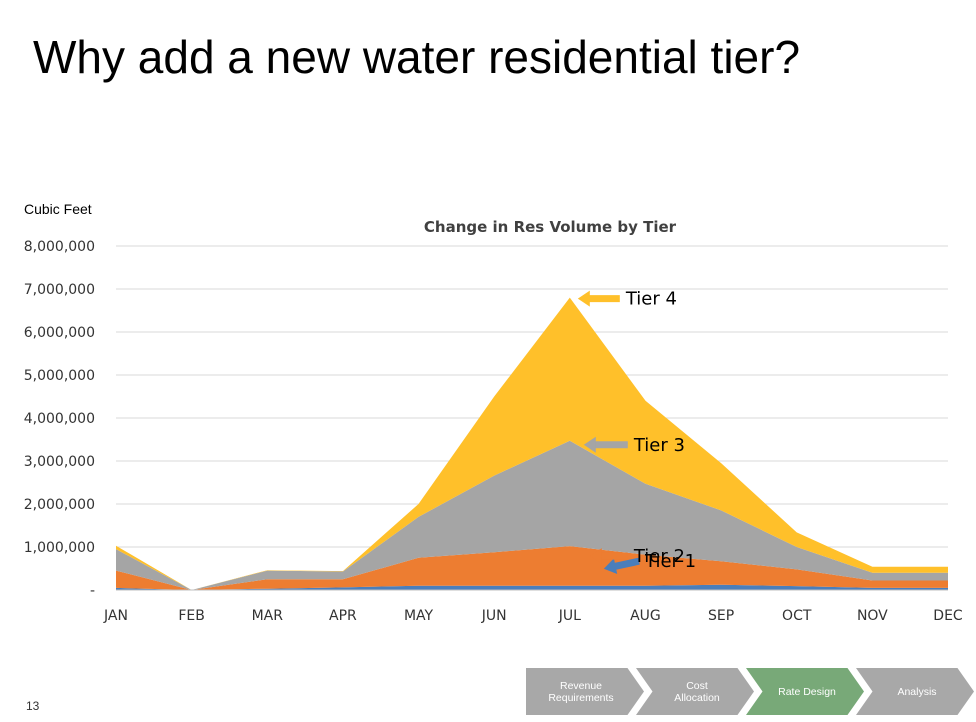  What do you see at coordinates (948, 616) in the screenshot?
I see `x-tick-label-dec: DEC` at bounding box center [948, 616].